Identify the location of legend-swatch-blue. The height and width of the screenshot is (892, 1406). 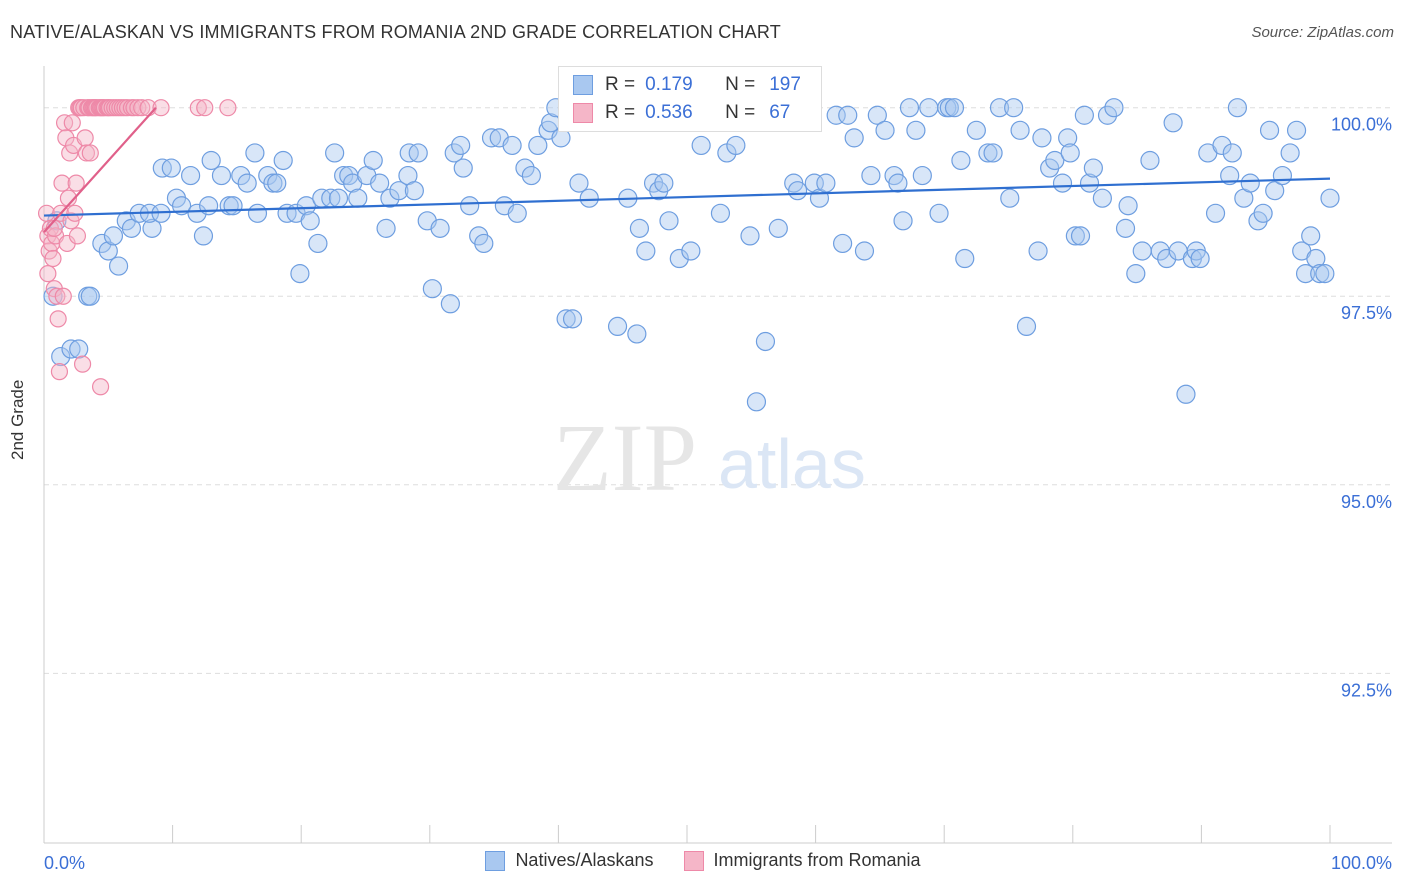
(495, 860).